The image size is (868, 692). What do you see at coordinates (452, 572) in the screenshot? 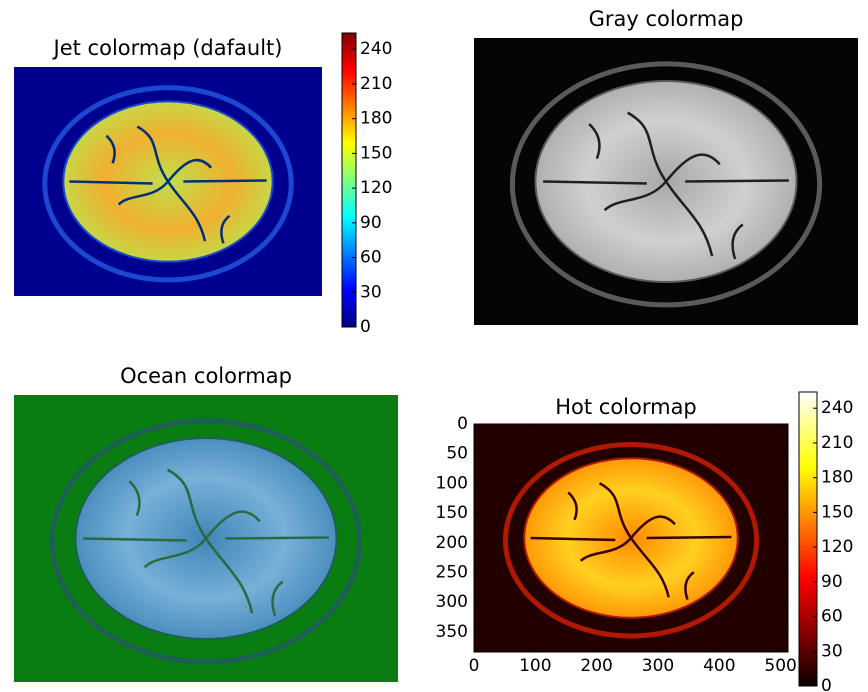
I see `y-tick-label: 250` at bounding box center [452, 572].